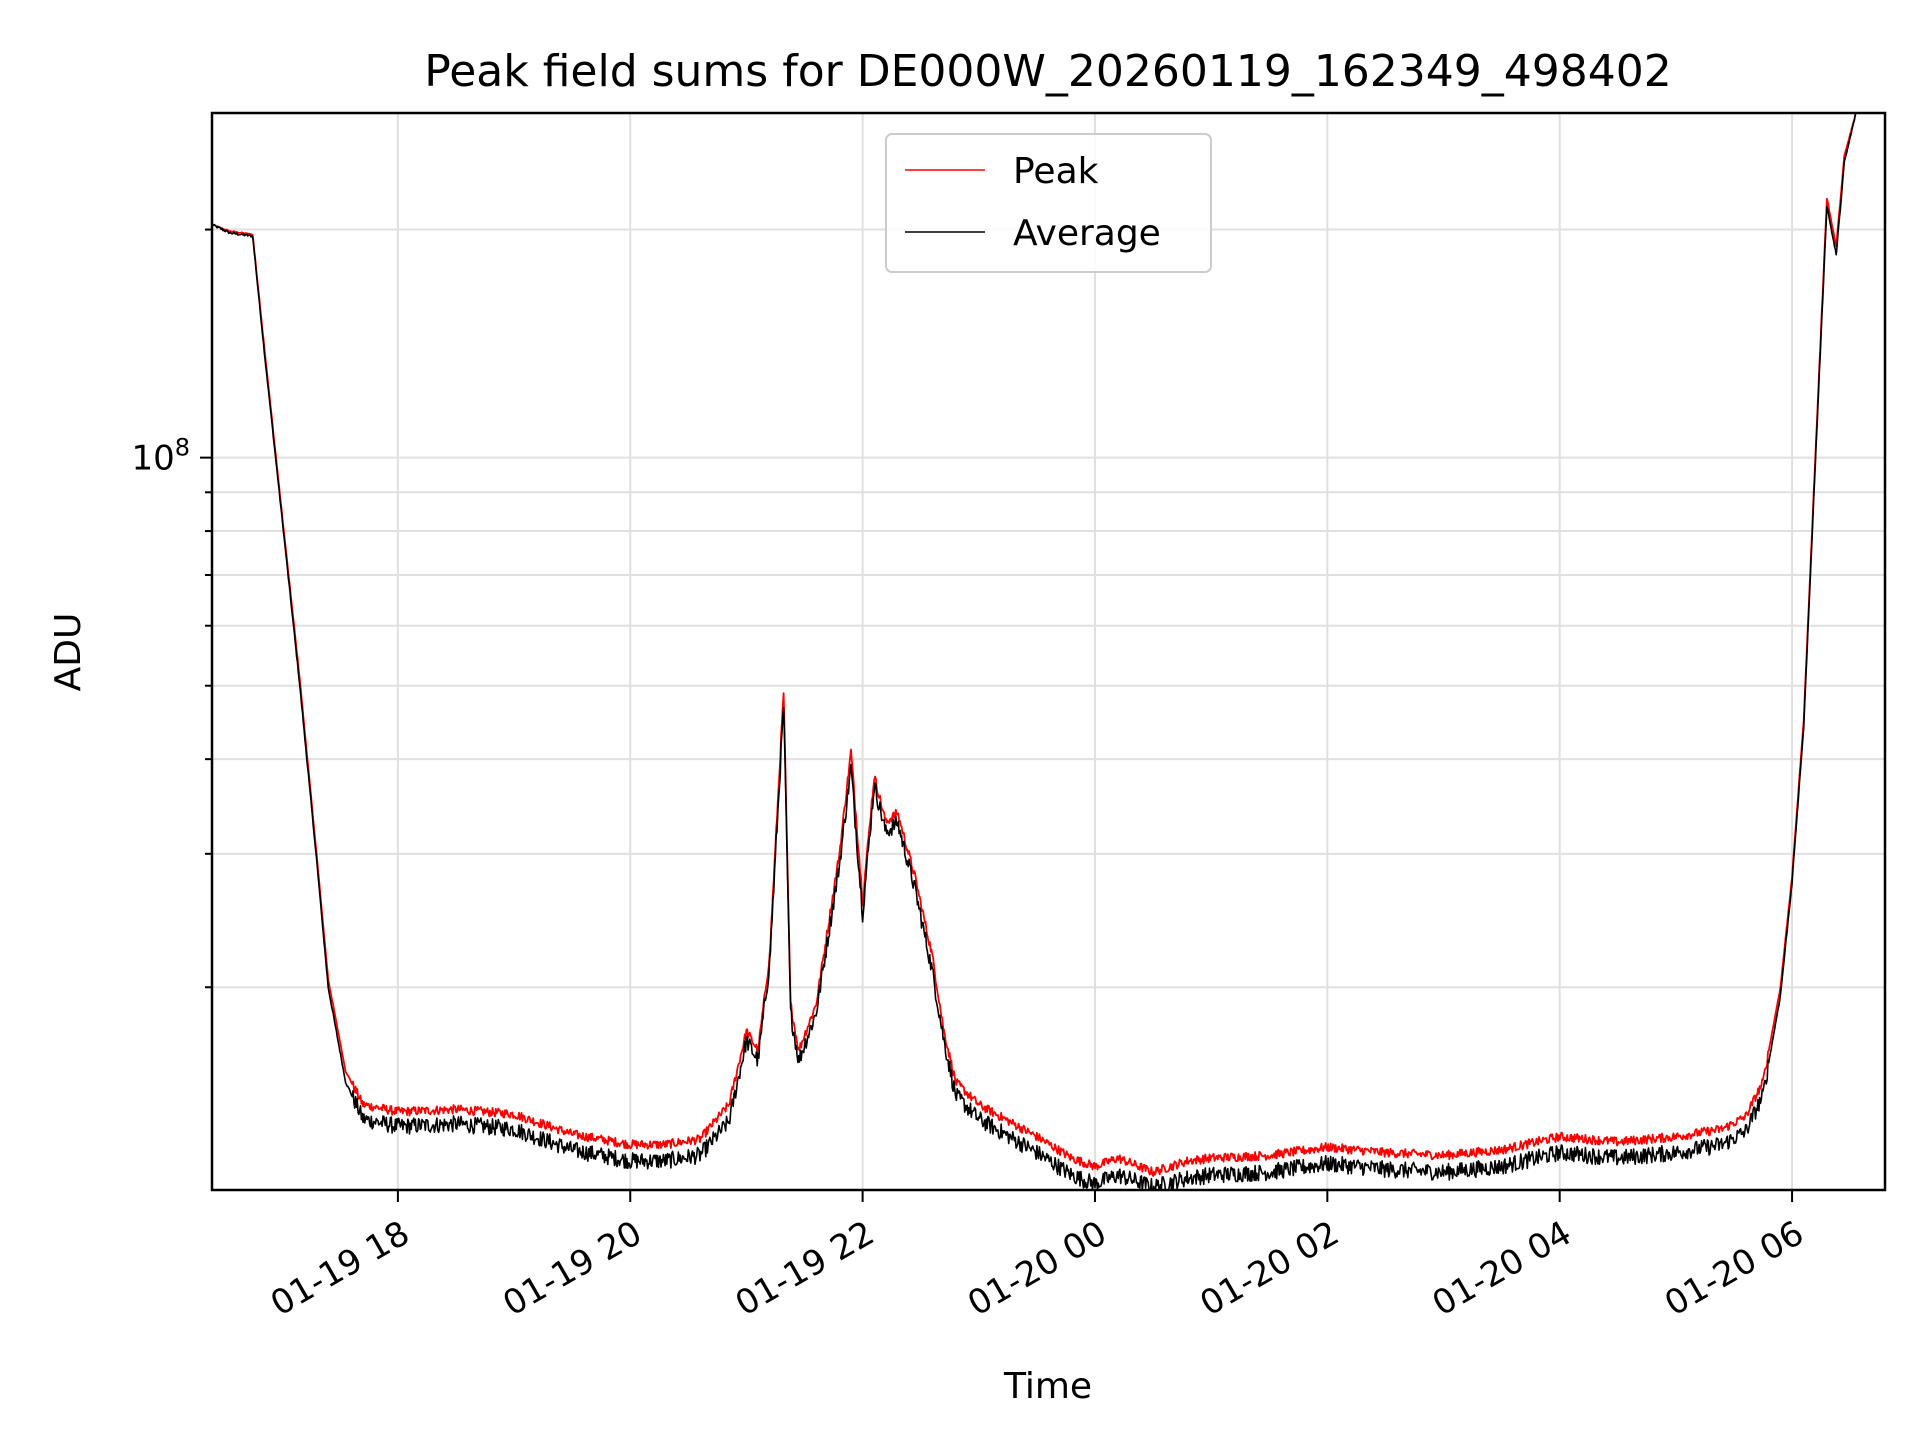  I want to click on legend-label-peak: Peak, so click(1056, 171).